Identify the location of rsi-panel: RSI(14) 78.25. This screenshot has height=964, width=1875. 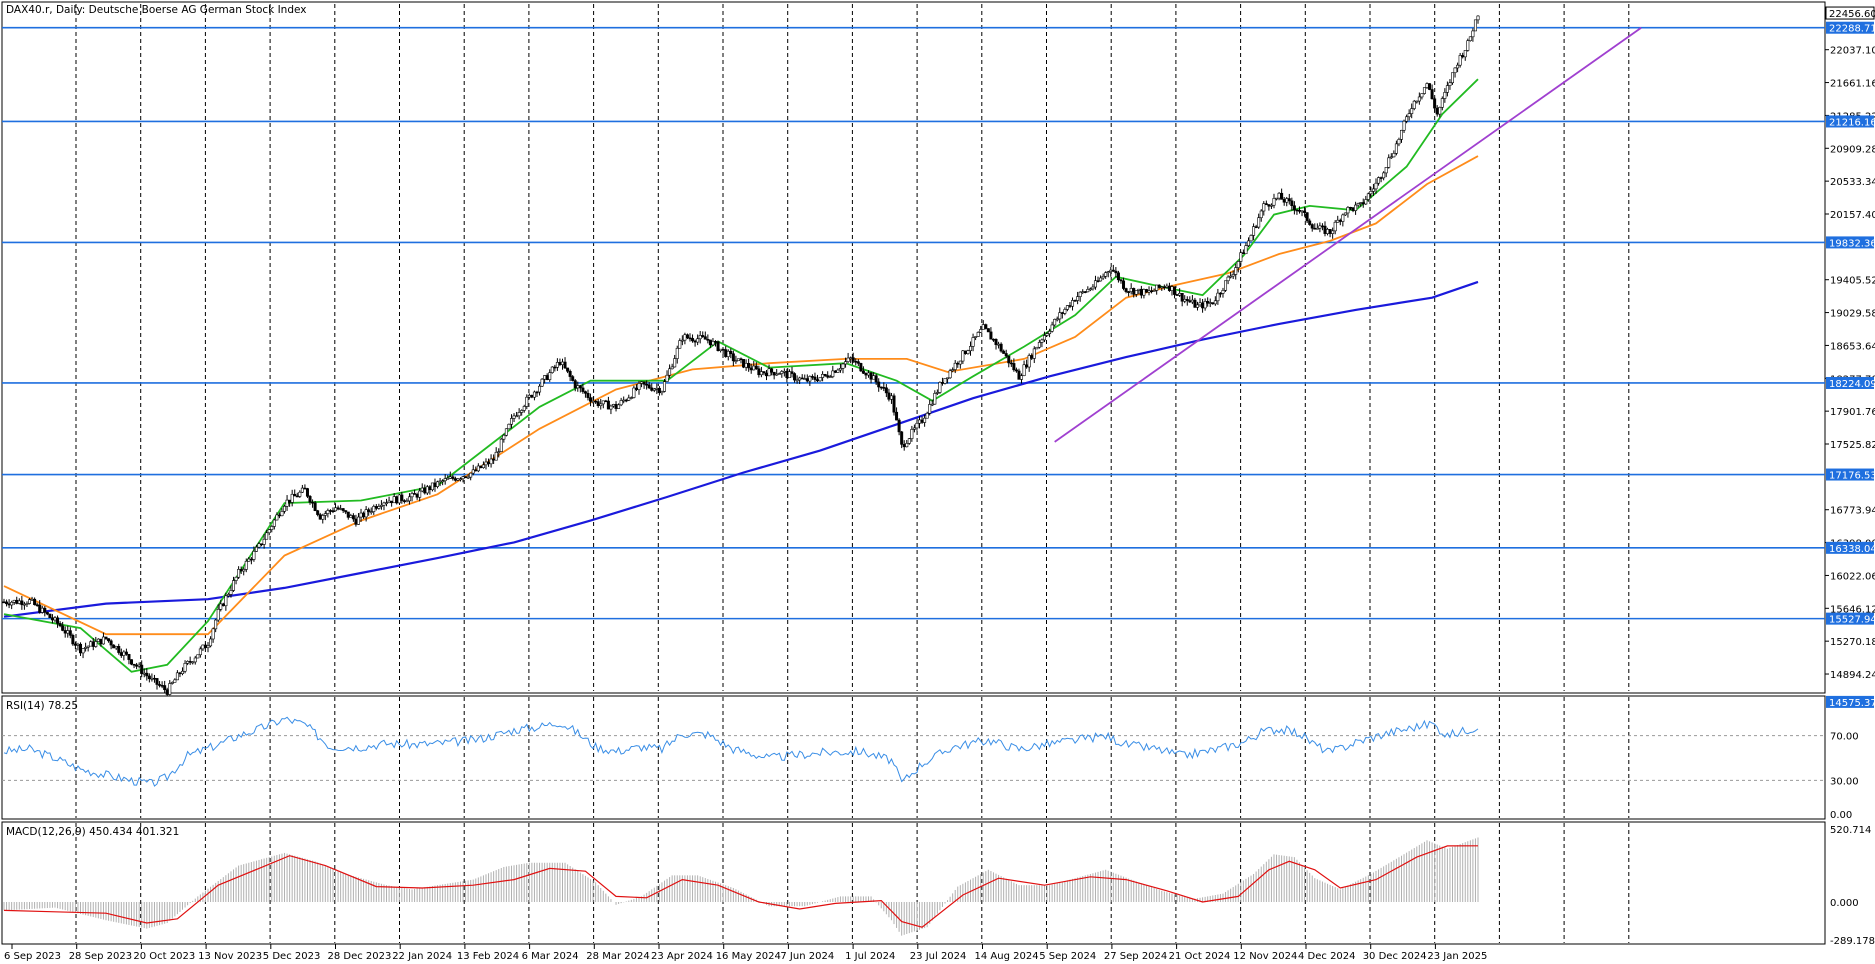
(913, 757).